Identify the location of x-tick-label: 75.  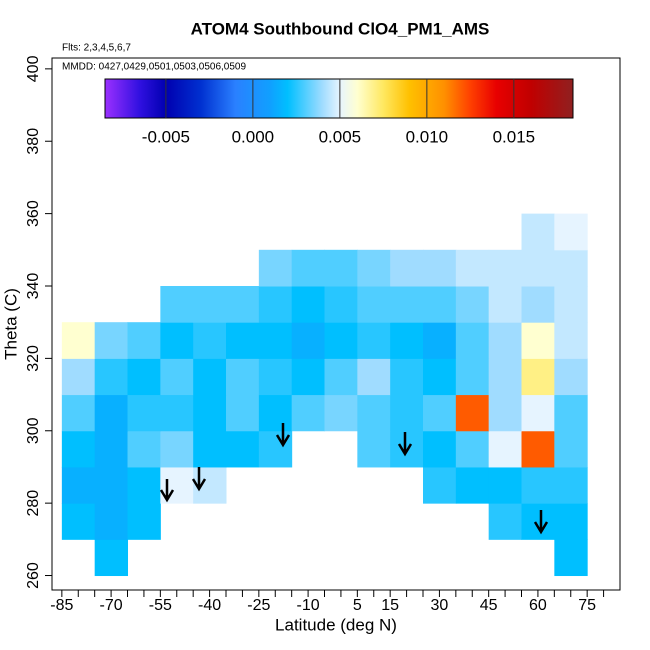
(587, 605).